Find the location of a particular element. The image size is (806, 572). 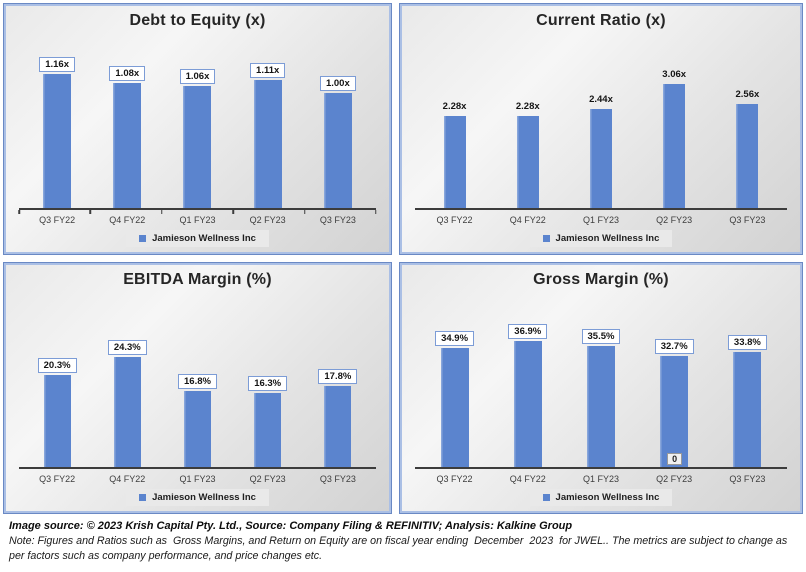

bar-slot: 34.9% is located at coordinates (454, 399).